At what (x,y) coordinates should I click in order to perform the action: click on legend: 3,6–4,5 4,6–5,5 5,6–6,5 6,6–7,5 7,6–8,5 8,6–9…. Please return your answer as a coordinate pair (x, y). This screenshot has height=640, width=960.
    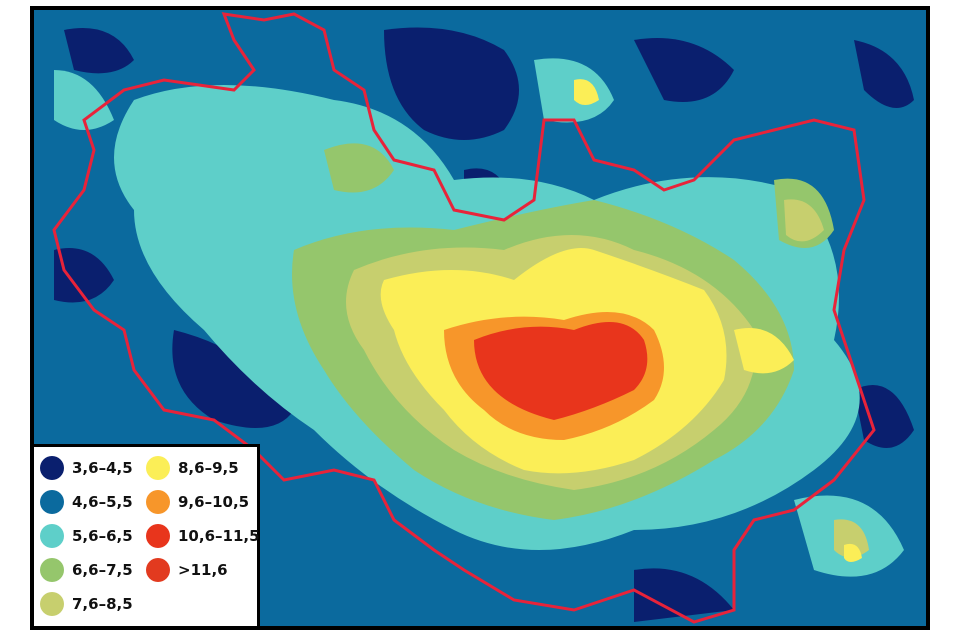
    Looking at the image, I should click on (147, 535).